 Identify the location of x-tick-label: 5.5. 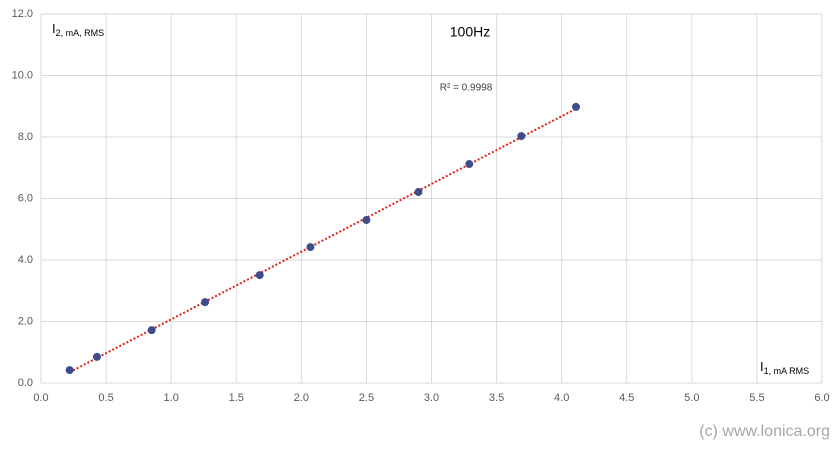
(756, 398).